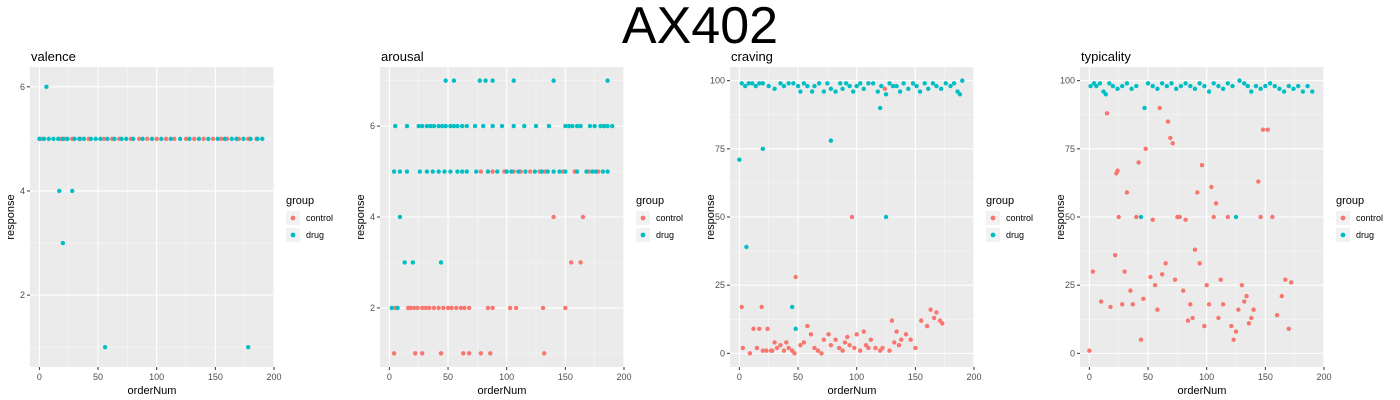 The height and width of the screenshot is (400, 1400). I want to click on y-tick-label: 6, so click(372, 126).